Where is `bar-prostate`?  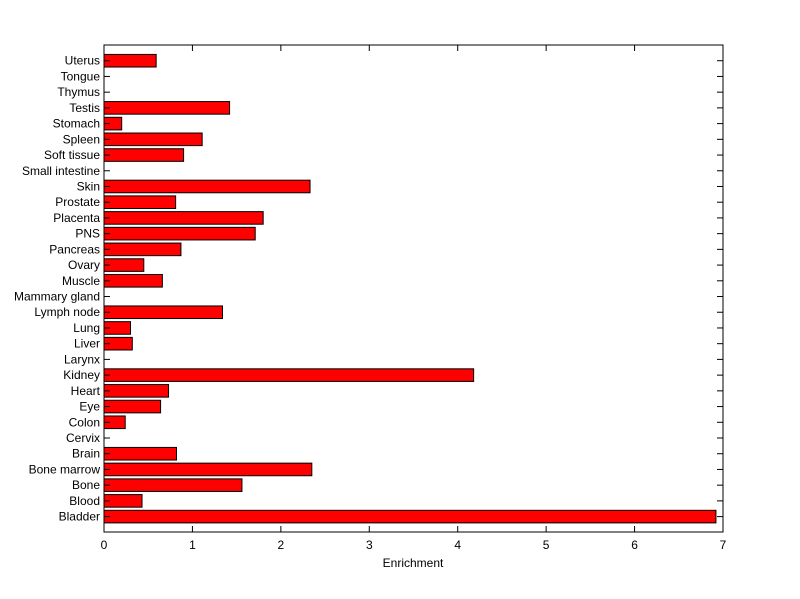 bar-prostate is located at coordinates (140, 202).